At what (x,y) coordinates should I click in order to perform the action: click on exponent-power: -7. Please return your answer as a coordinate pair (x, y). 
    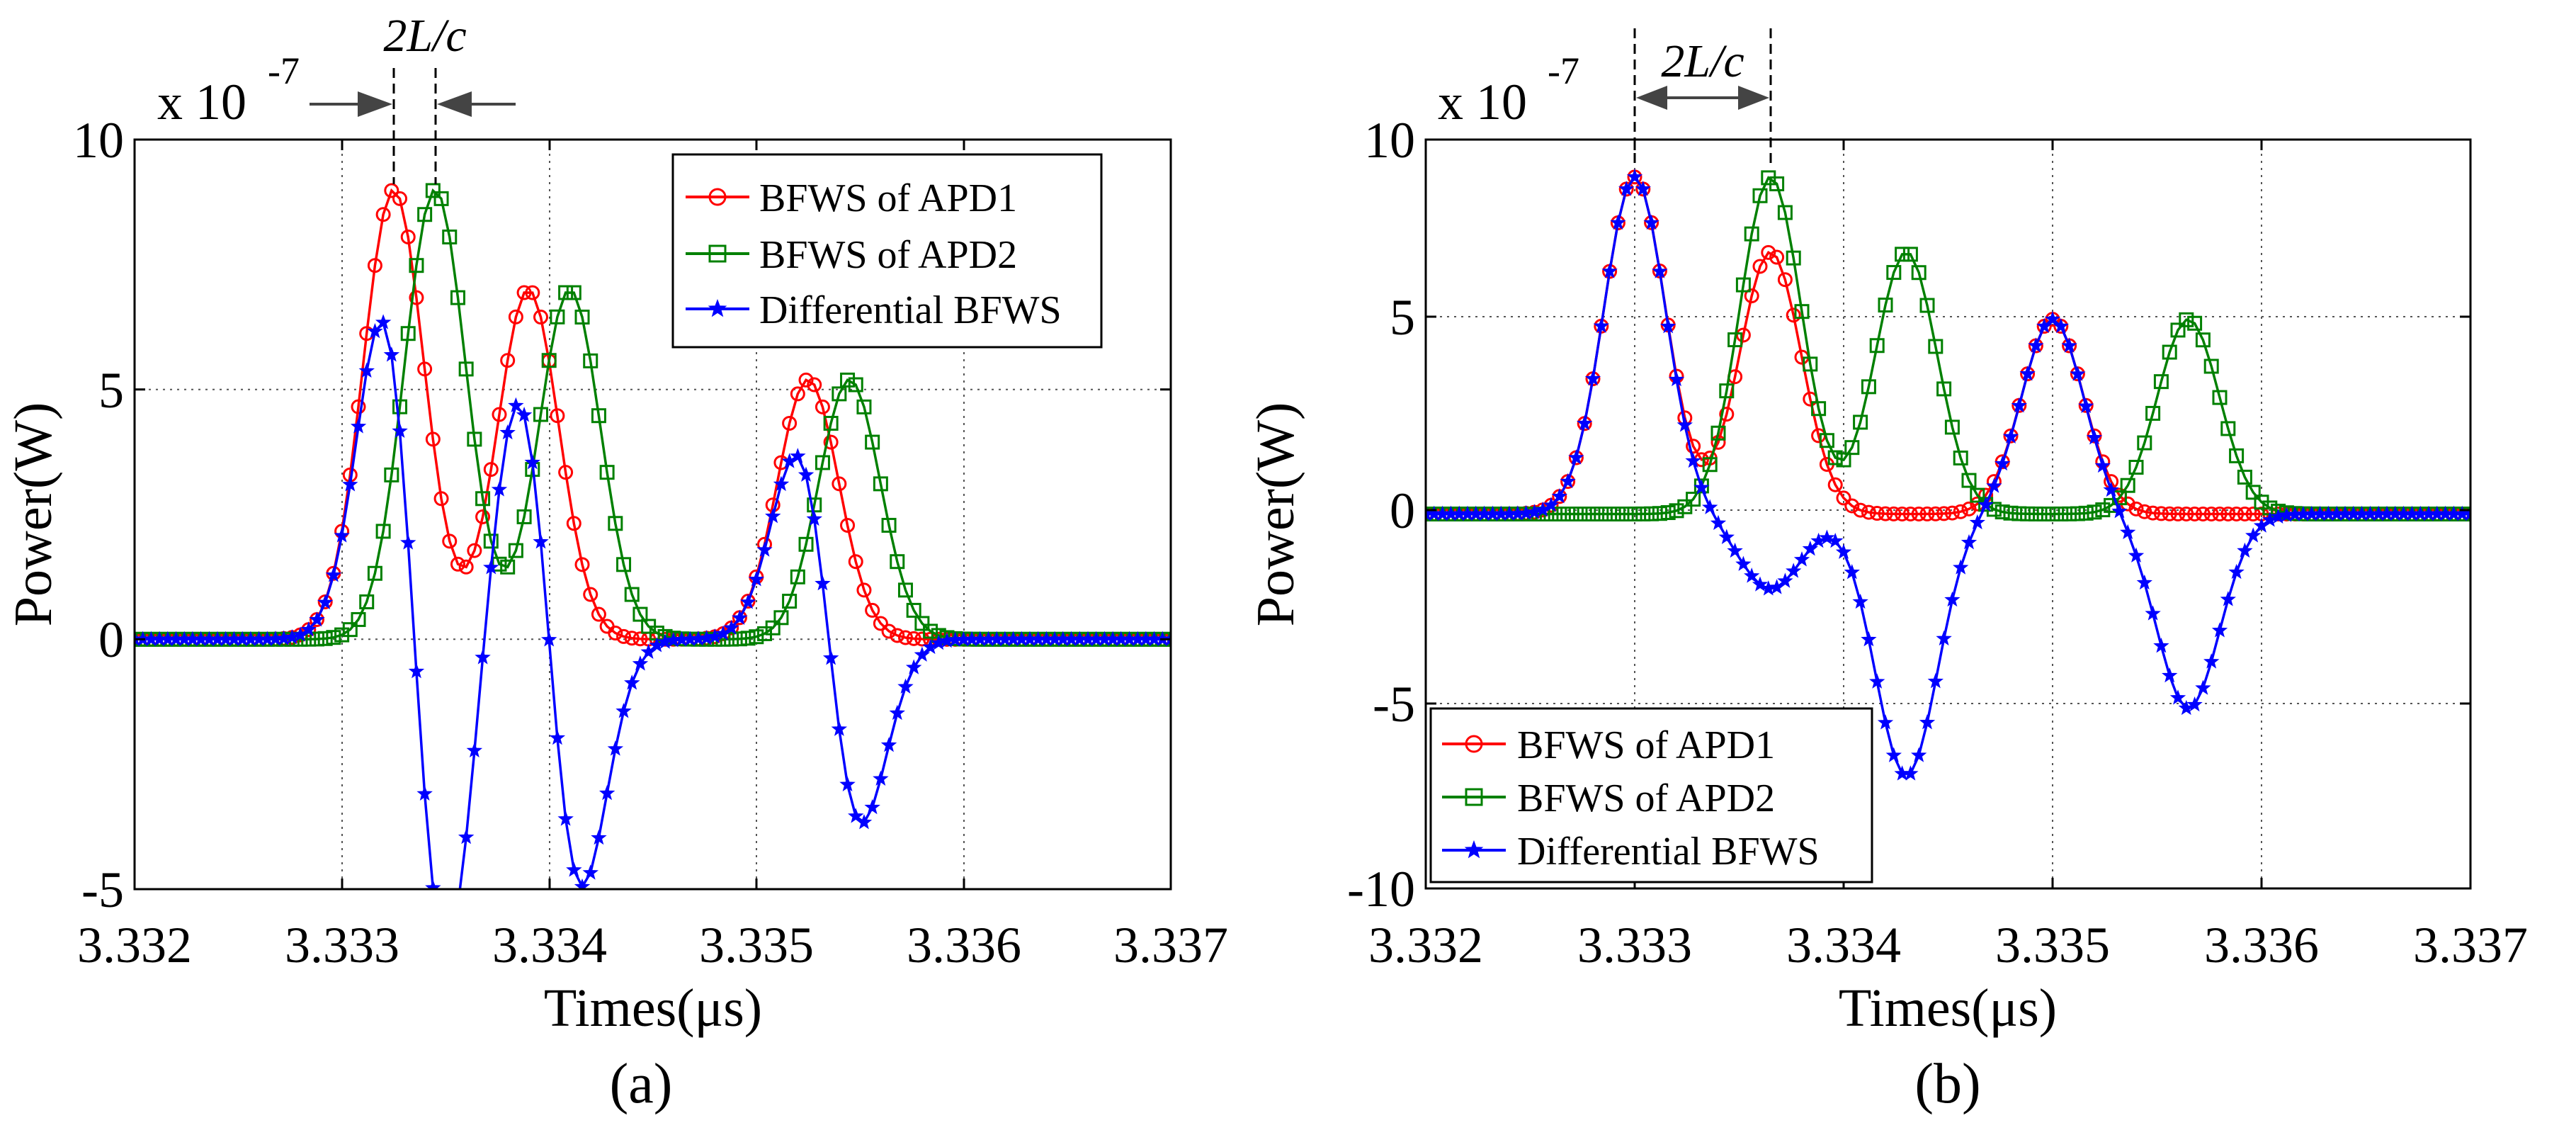
    Looking at the image, I should click on (1563, 71).